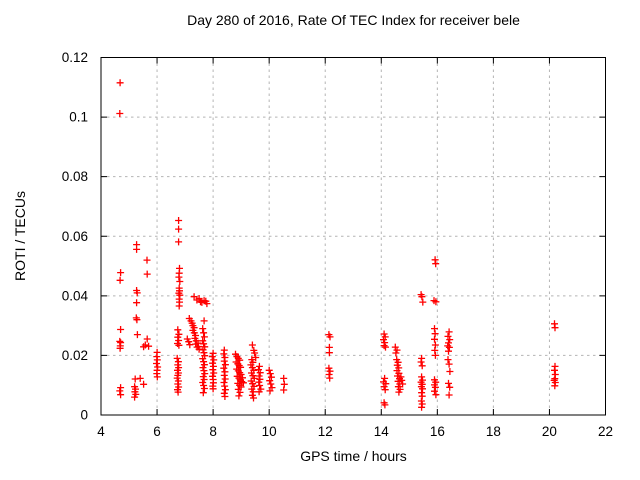 This screenshot has height=480, width=640. I want to click on y-tick-label: 0.06, so click(75, 236).